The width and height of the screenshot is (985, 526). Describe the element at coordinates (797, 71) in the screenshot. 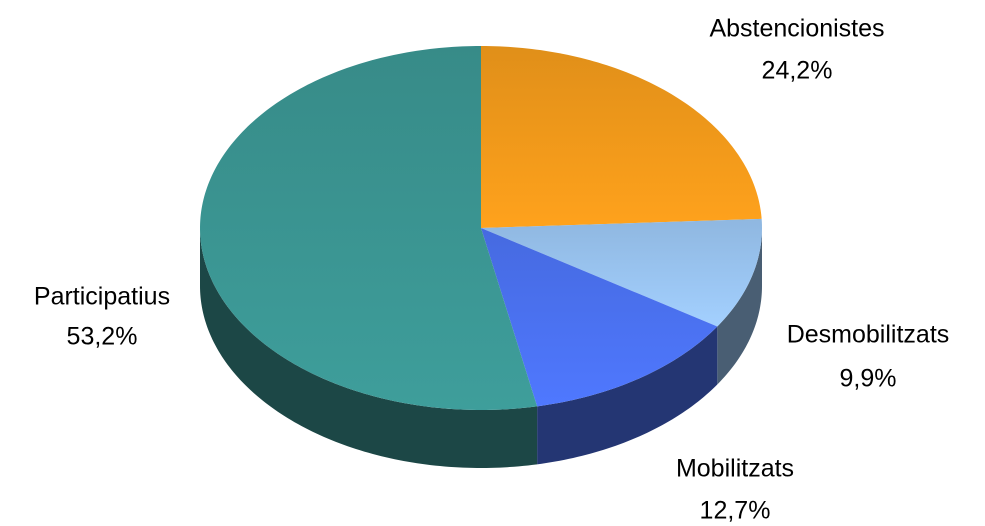

I see `value-label: 24,2%` at that location.